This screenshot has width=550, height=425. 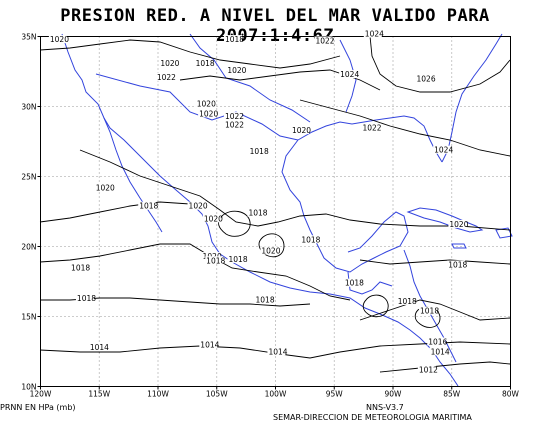 What do you see at coordinates (372, 417) in the screenshot?
I see `credit-label: SEMAR-DIRECCION DE METEOROLOGIA MARITIMA` at bounding box center [372, 417].